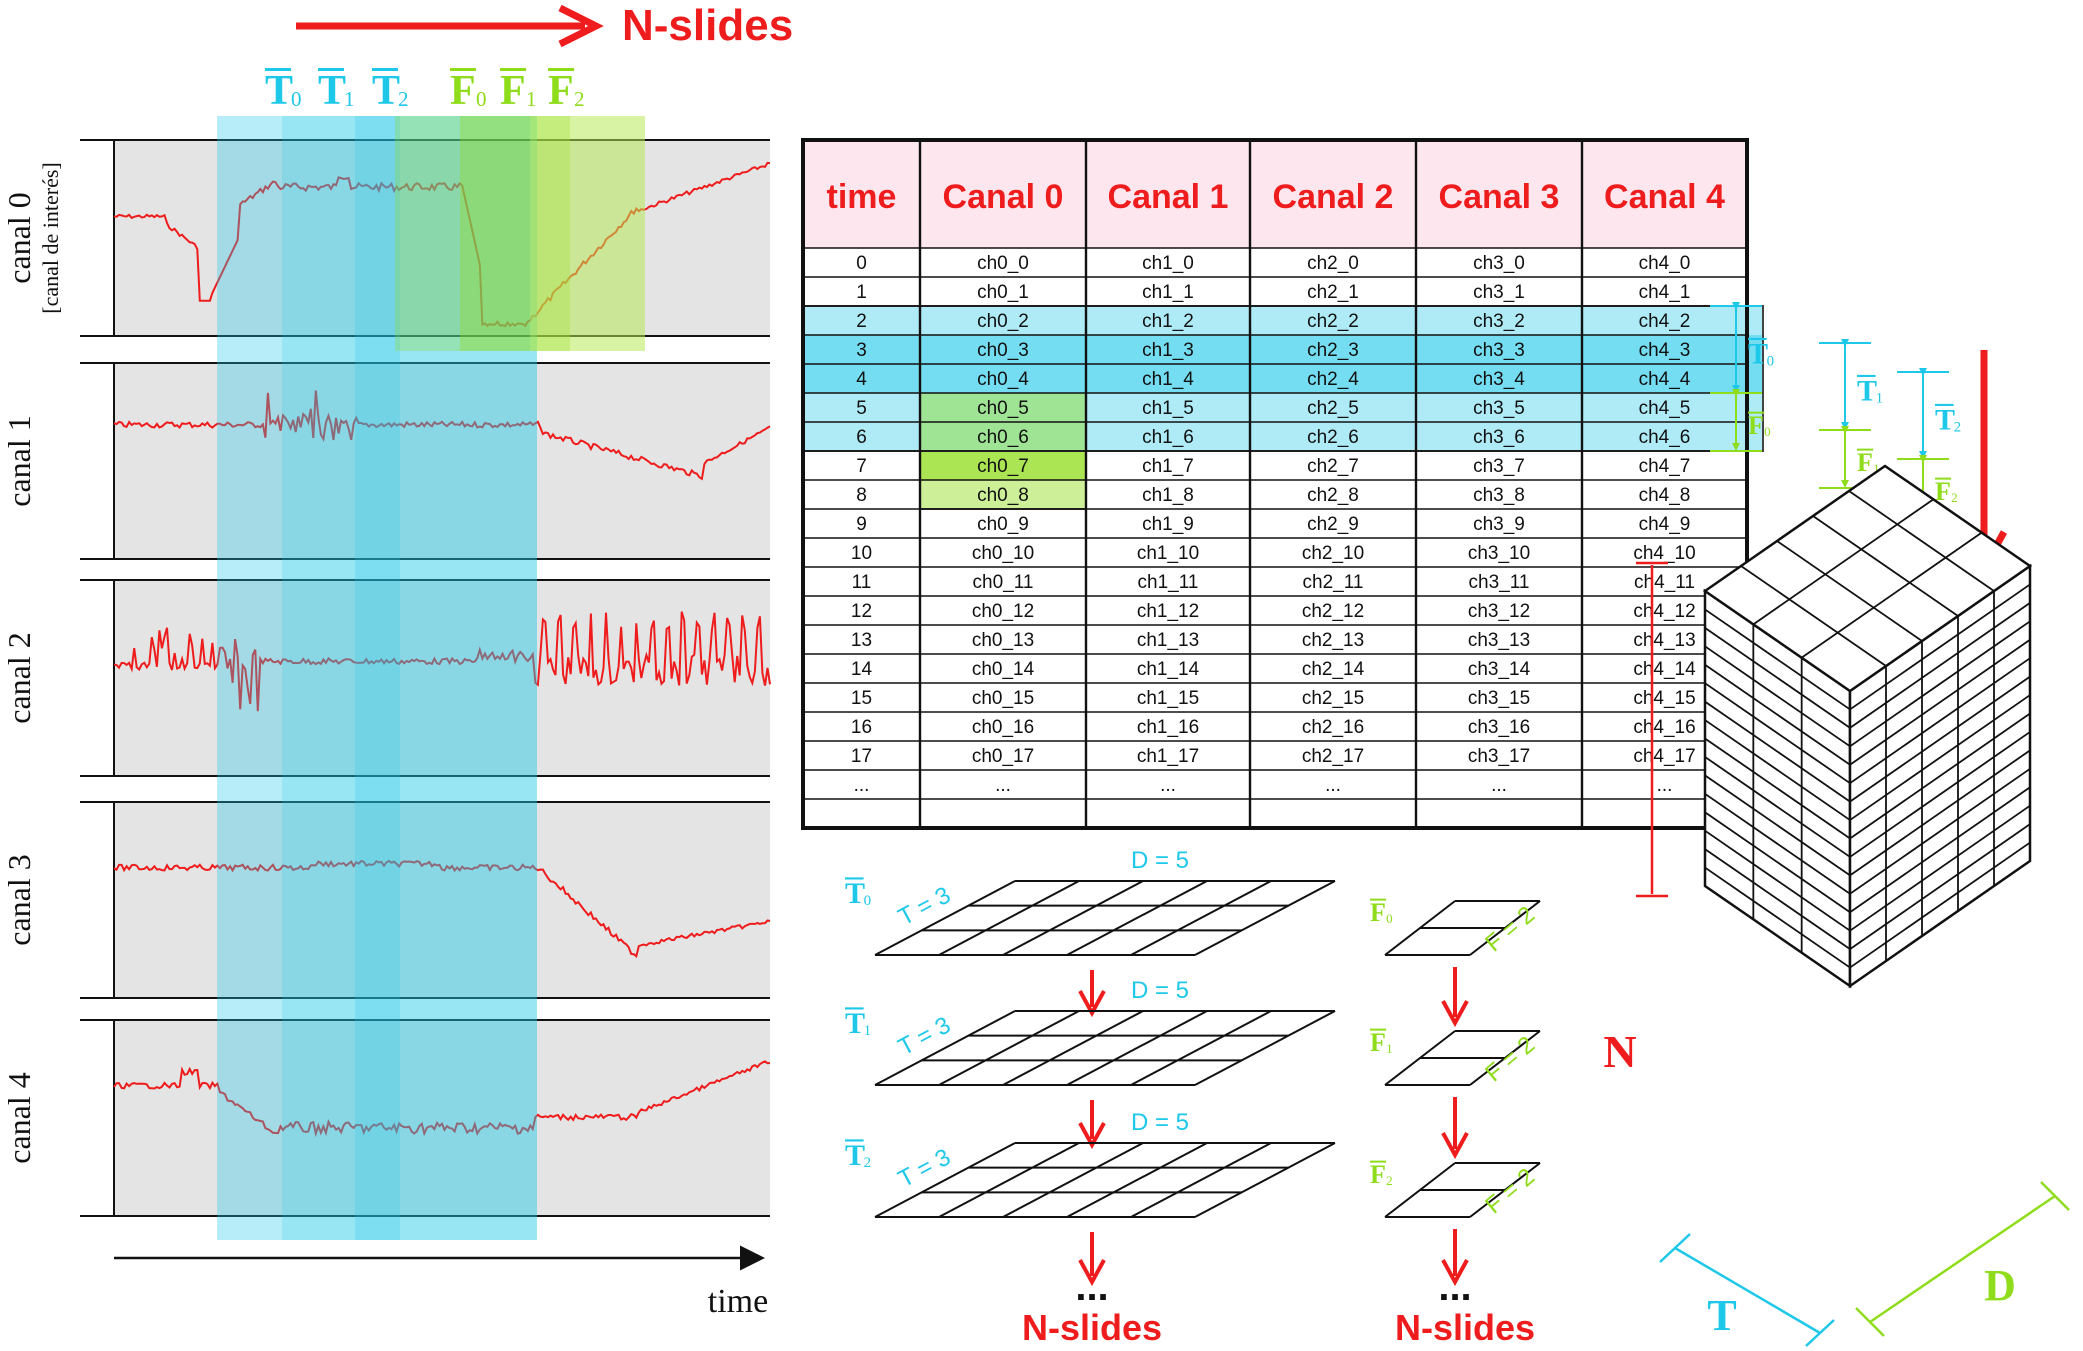  Describe the element at coordinates (868, 1163) in the screenshot. I see `grid-label-t2-sub: 2` at that location.